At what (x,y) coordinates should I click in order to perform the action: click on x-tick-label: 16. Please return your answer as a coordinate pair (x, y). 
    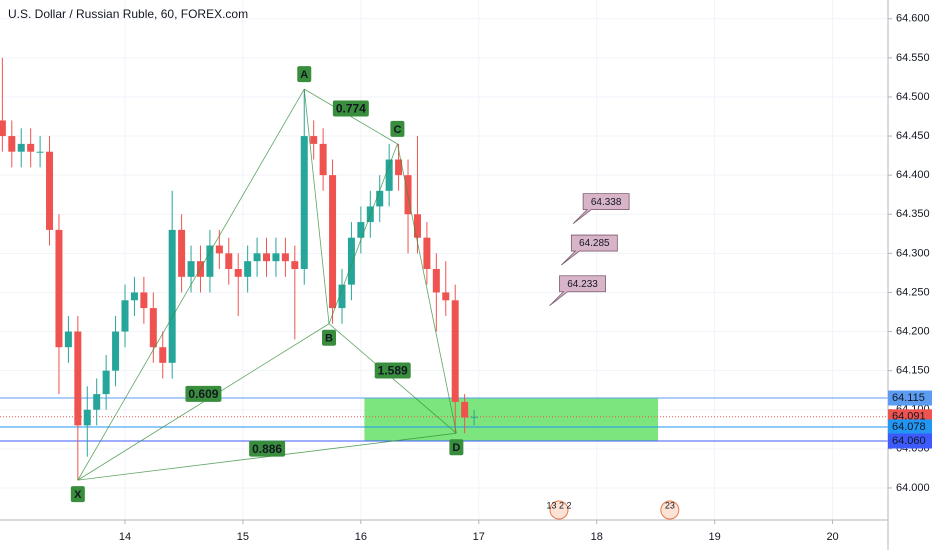
    Looking at the image, I should click on (361, 537).